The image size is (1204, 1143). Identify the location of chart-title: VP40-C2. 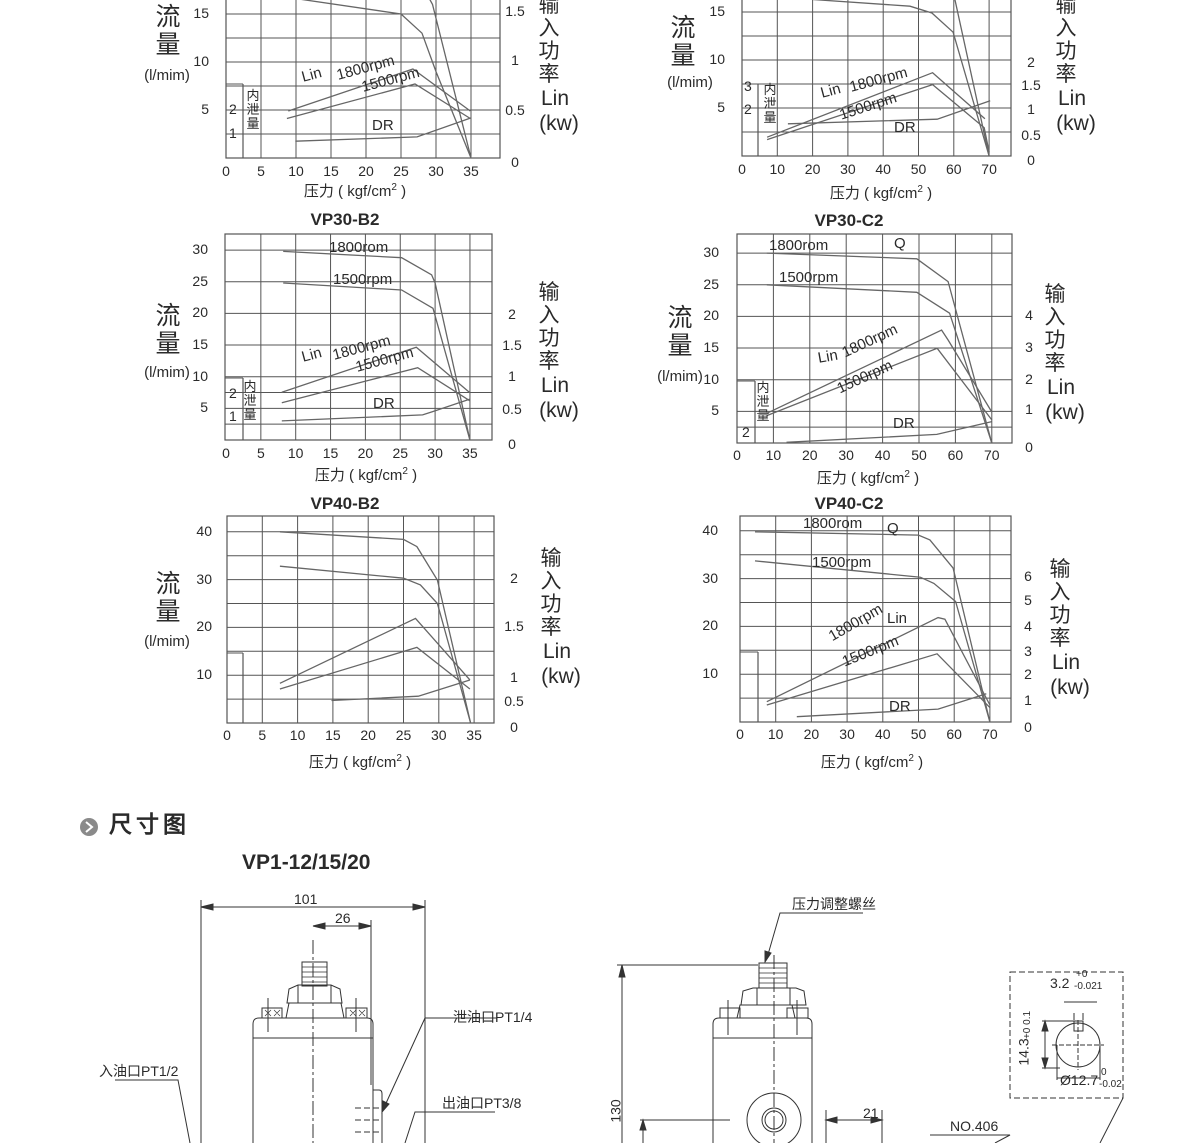
(849, 503).